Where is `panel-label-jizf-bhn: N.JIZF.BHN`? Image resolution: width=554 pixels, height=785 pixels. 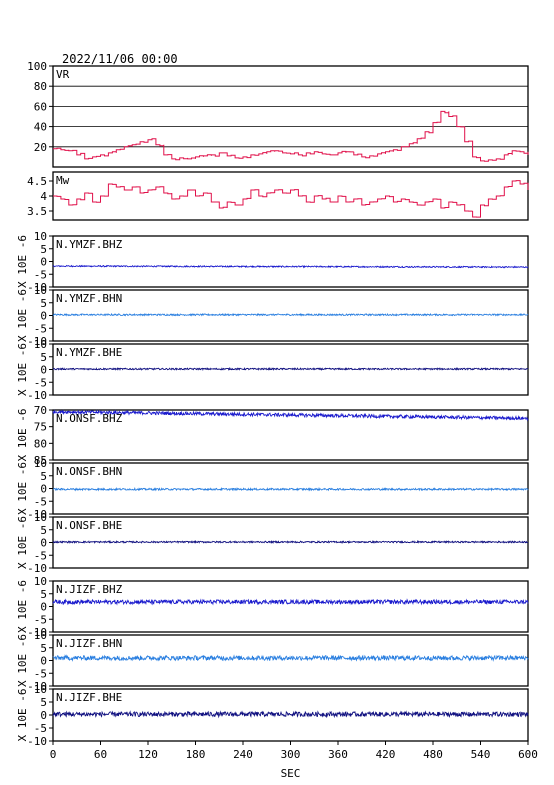
panel-label-jizf-bhn: N.JIZF.BHN is located at coordinates (89, 643).